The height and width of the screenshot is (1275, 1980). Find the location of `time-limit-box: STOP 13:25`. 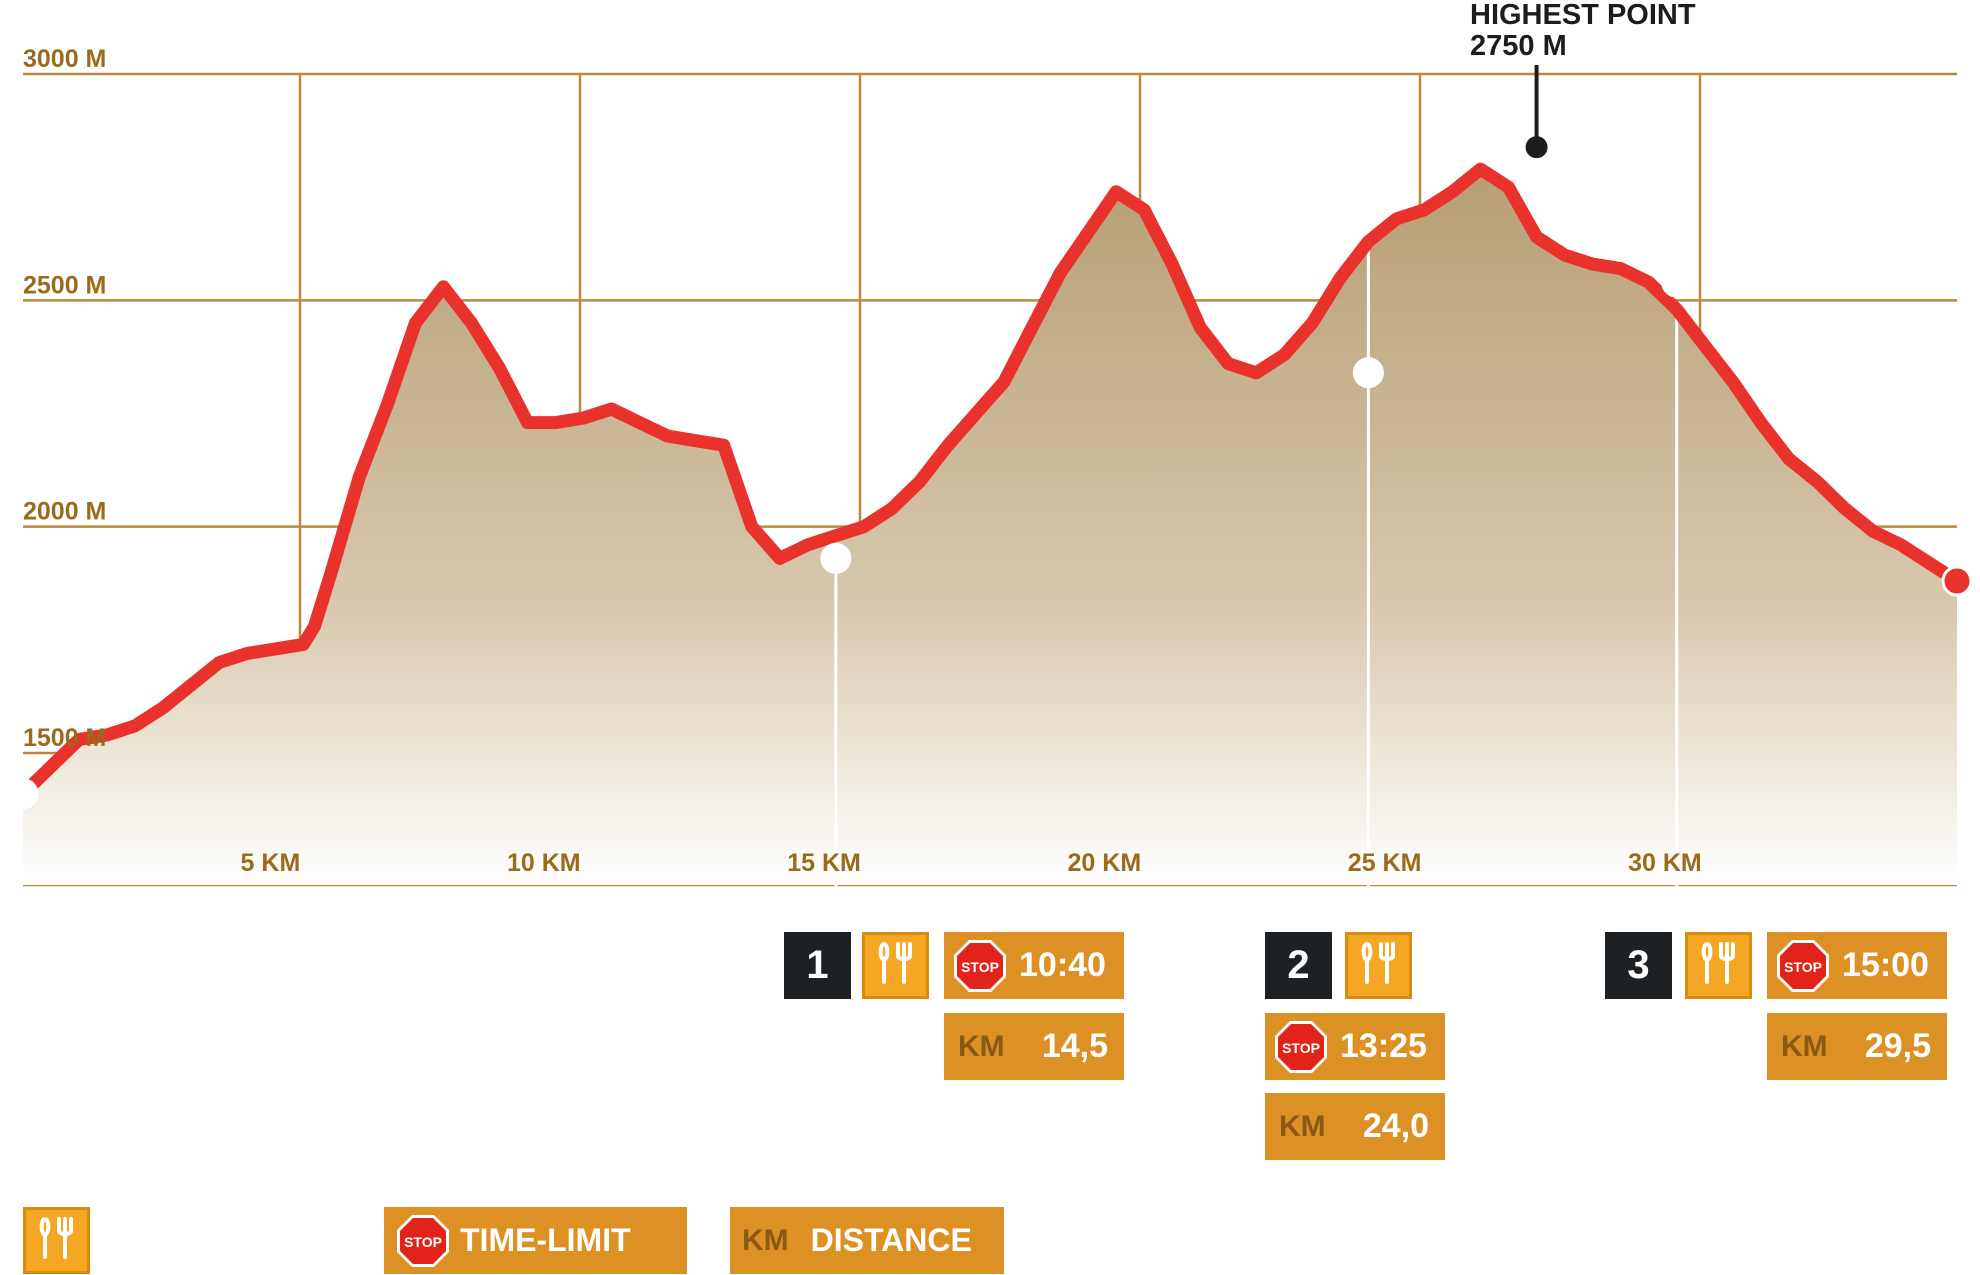

time-limit-box: STOP 13:25 is located at coordinates (1355, 1046).